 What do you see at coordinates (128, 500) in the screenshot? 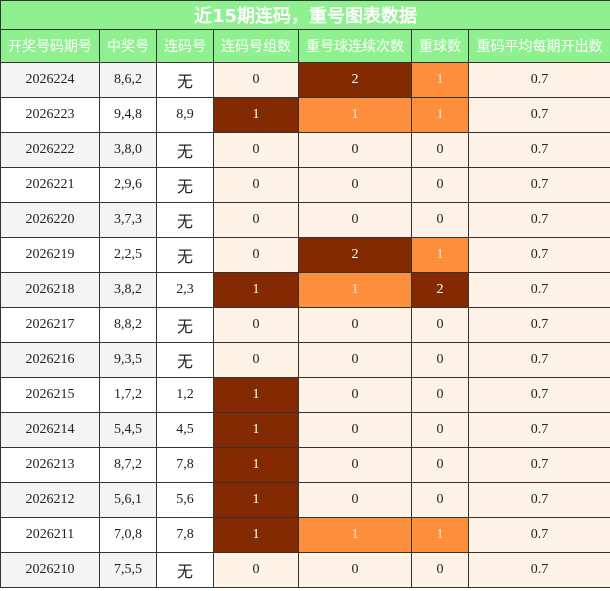
I see `cell: 5,6,1` at bounding box center [128, 500].